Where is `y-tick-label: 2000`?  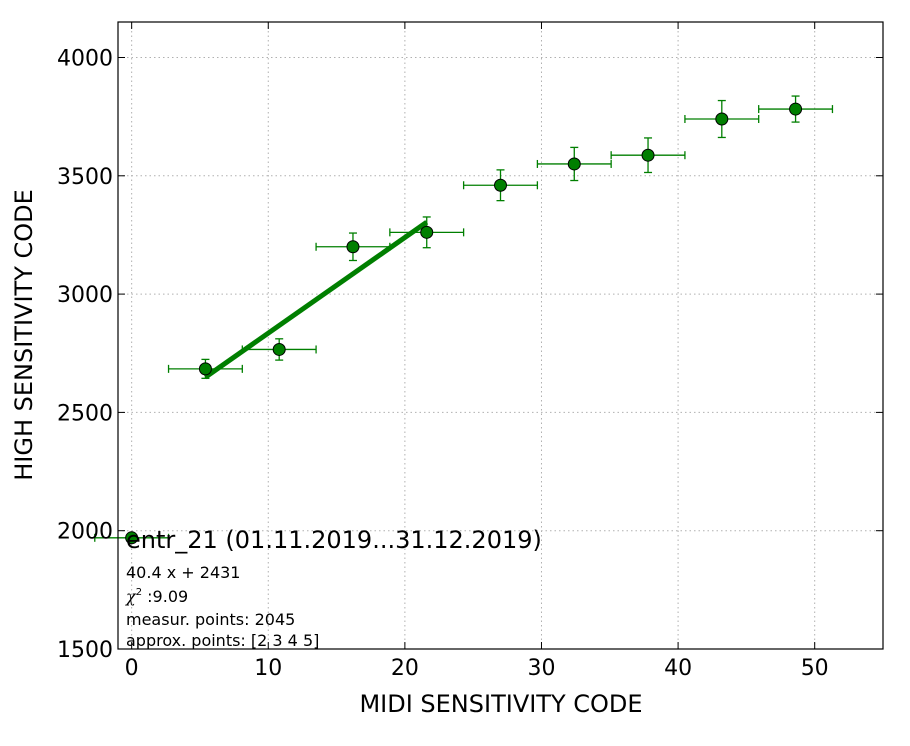
y-tick-label: 2000 is located at coordinates (85, 532).